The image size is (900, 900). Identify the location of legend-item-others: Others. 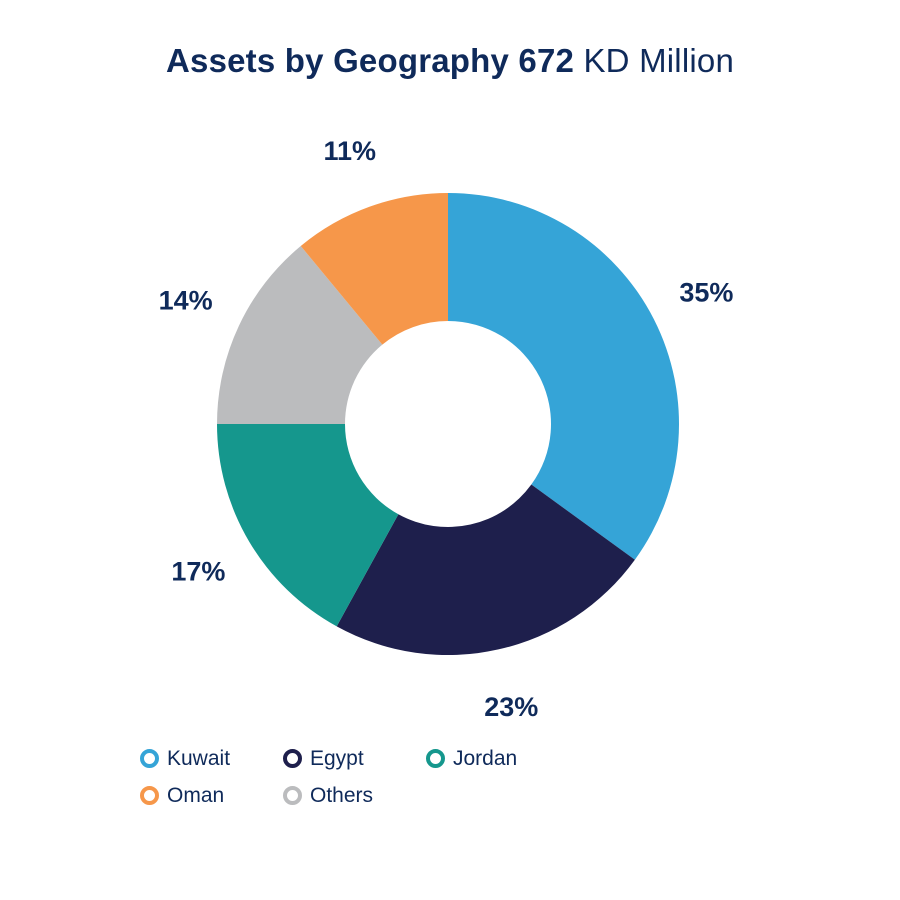
(354, 796).